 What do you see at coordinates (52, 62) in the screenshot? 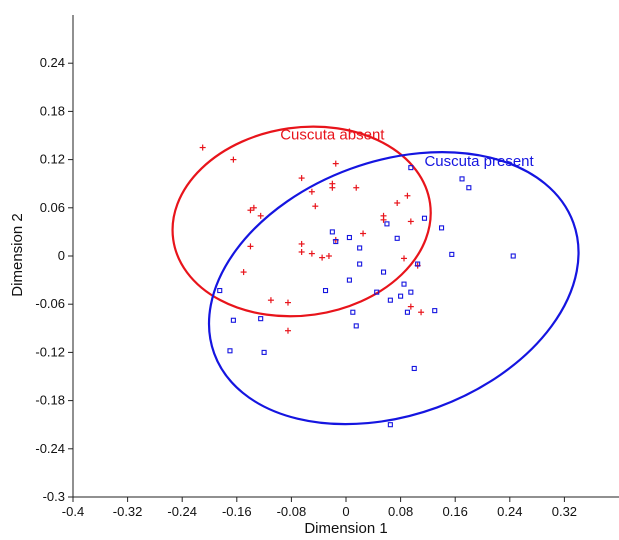
I see `y-tick-label: 0.24` at bounding box center [52, 62].